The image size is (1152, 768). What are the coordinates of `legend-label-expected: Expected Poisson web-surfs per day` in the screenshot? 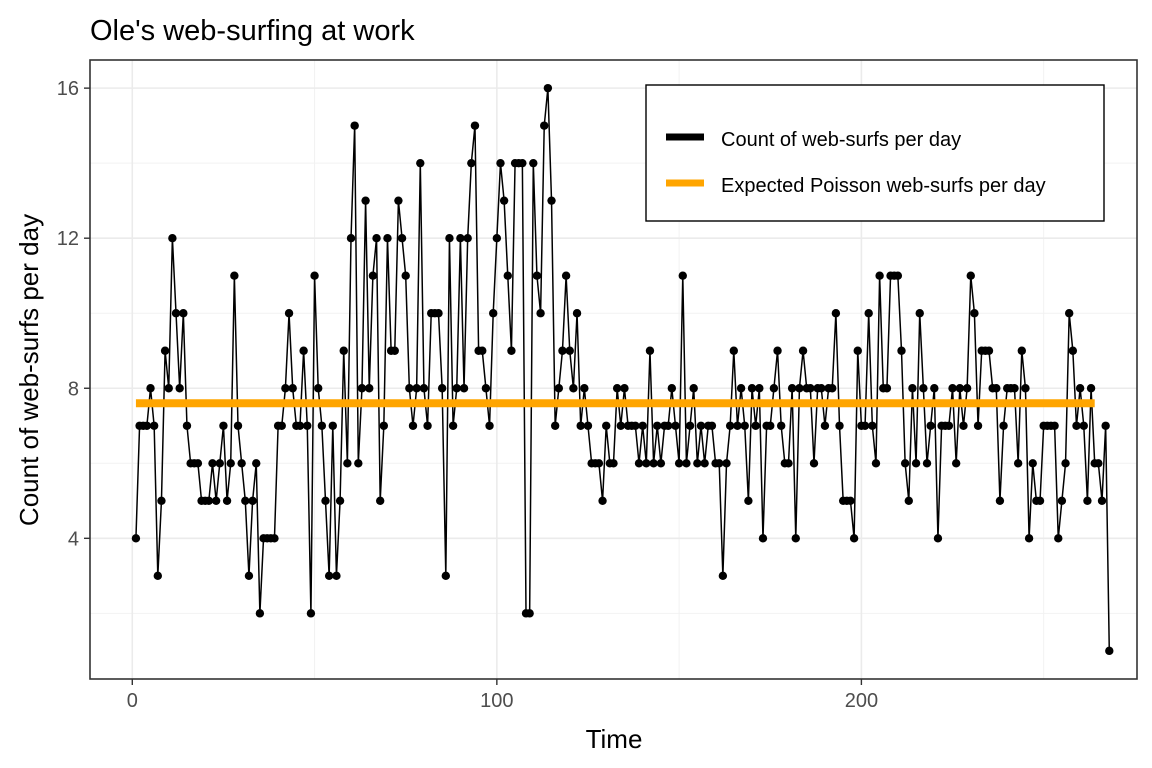 It's located at (883, 186).